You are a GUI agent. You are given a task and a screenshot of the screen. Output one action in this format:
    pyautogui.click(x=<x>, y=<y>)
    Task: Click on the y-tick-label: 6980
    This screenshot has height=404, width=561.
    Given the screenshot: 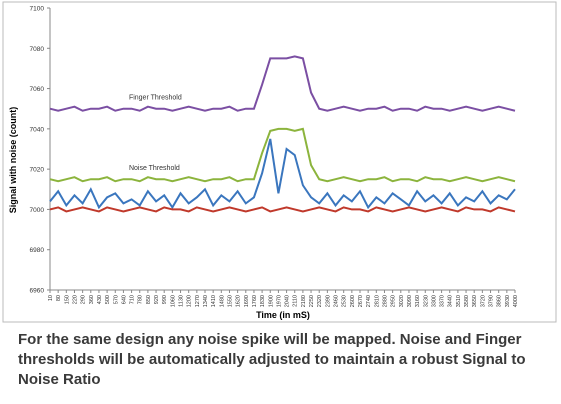 What is the action you would take?
    pyautogui.click(x=37, y=250)
    